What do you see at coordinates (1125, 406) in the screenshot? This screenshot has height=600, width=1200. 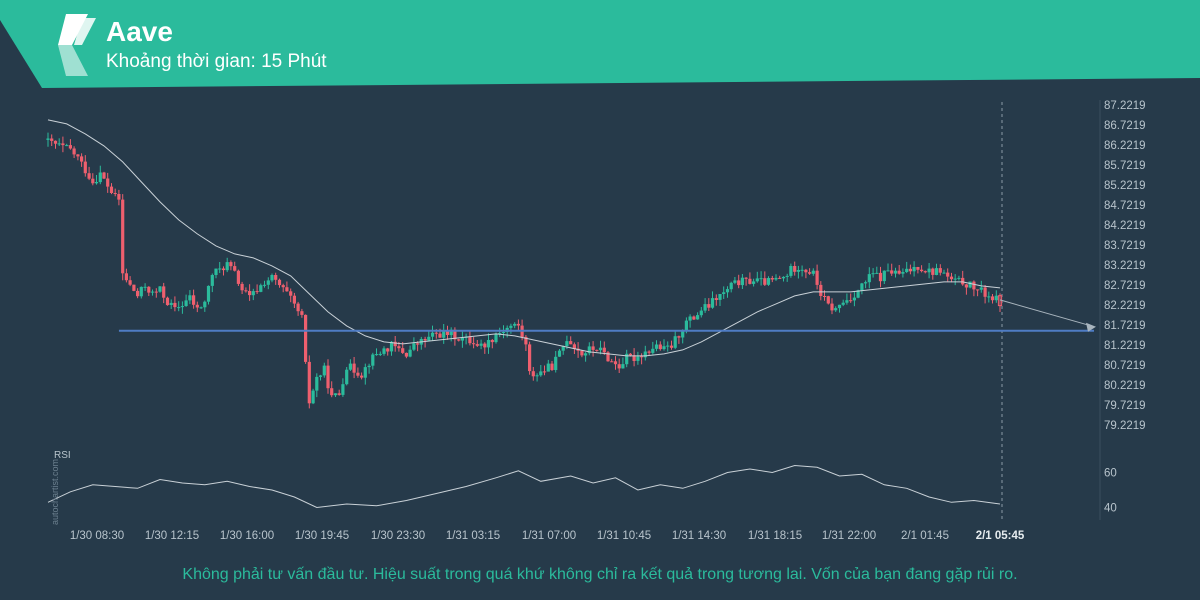 I see `y-tick-label: 79.7219` at bounding box center [1125, 406].